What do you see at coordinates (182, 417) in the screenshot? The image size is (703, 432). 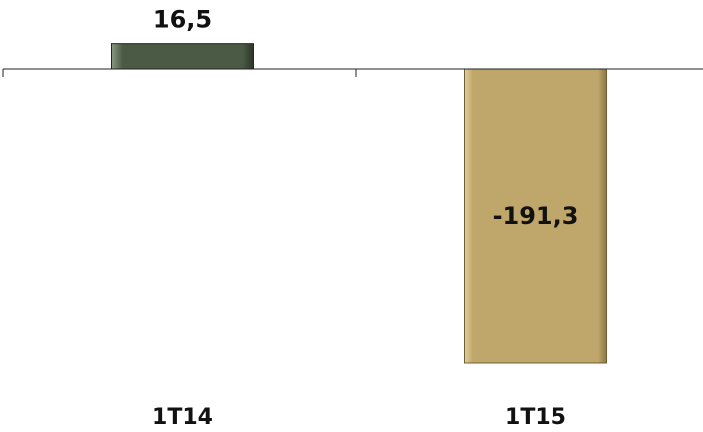 I see `category-label-1T14: 1T14` at bounding box center [182, 417].